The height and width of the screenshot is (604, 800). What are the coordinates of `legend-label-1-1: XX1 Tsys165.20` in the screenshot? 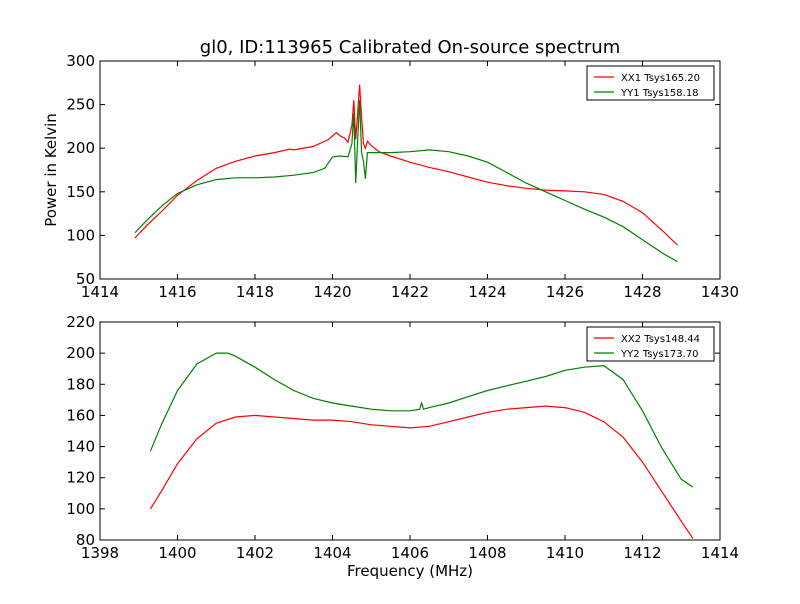 It's located at (660, 78).